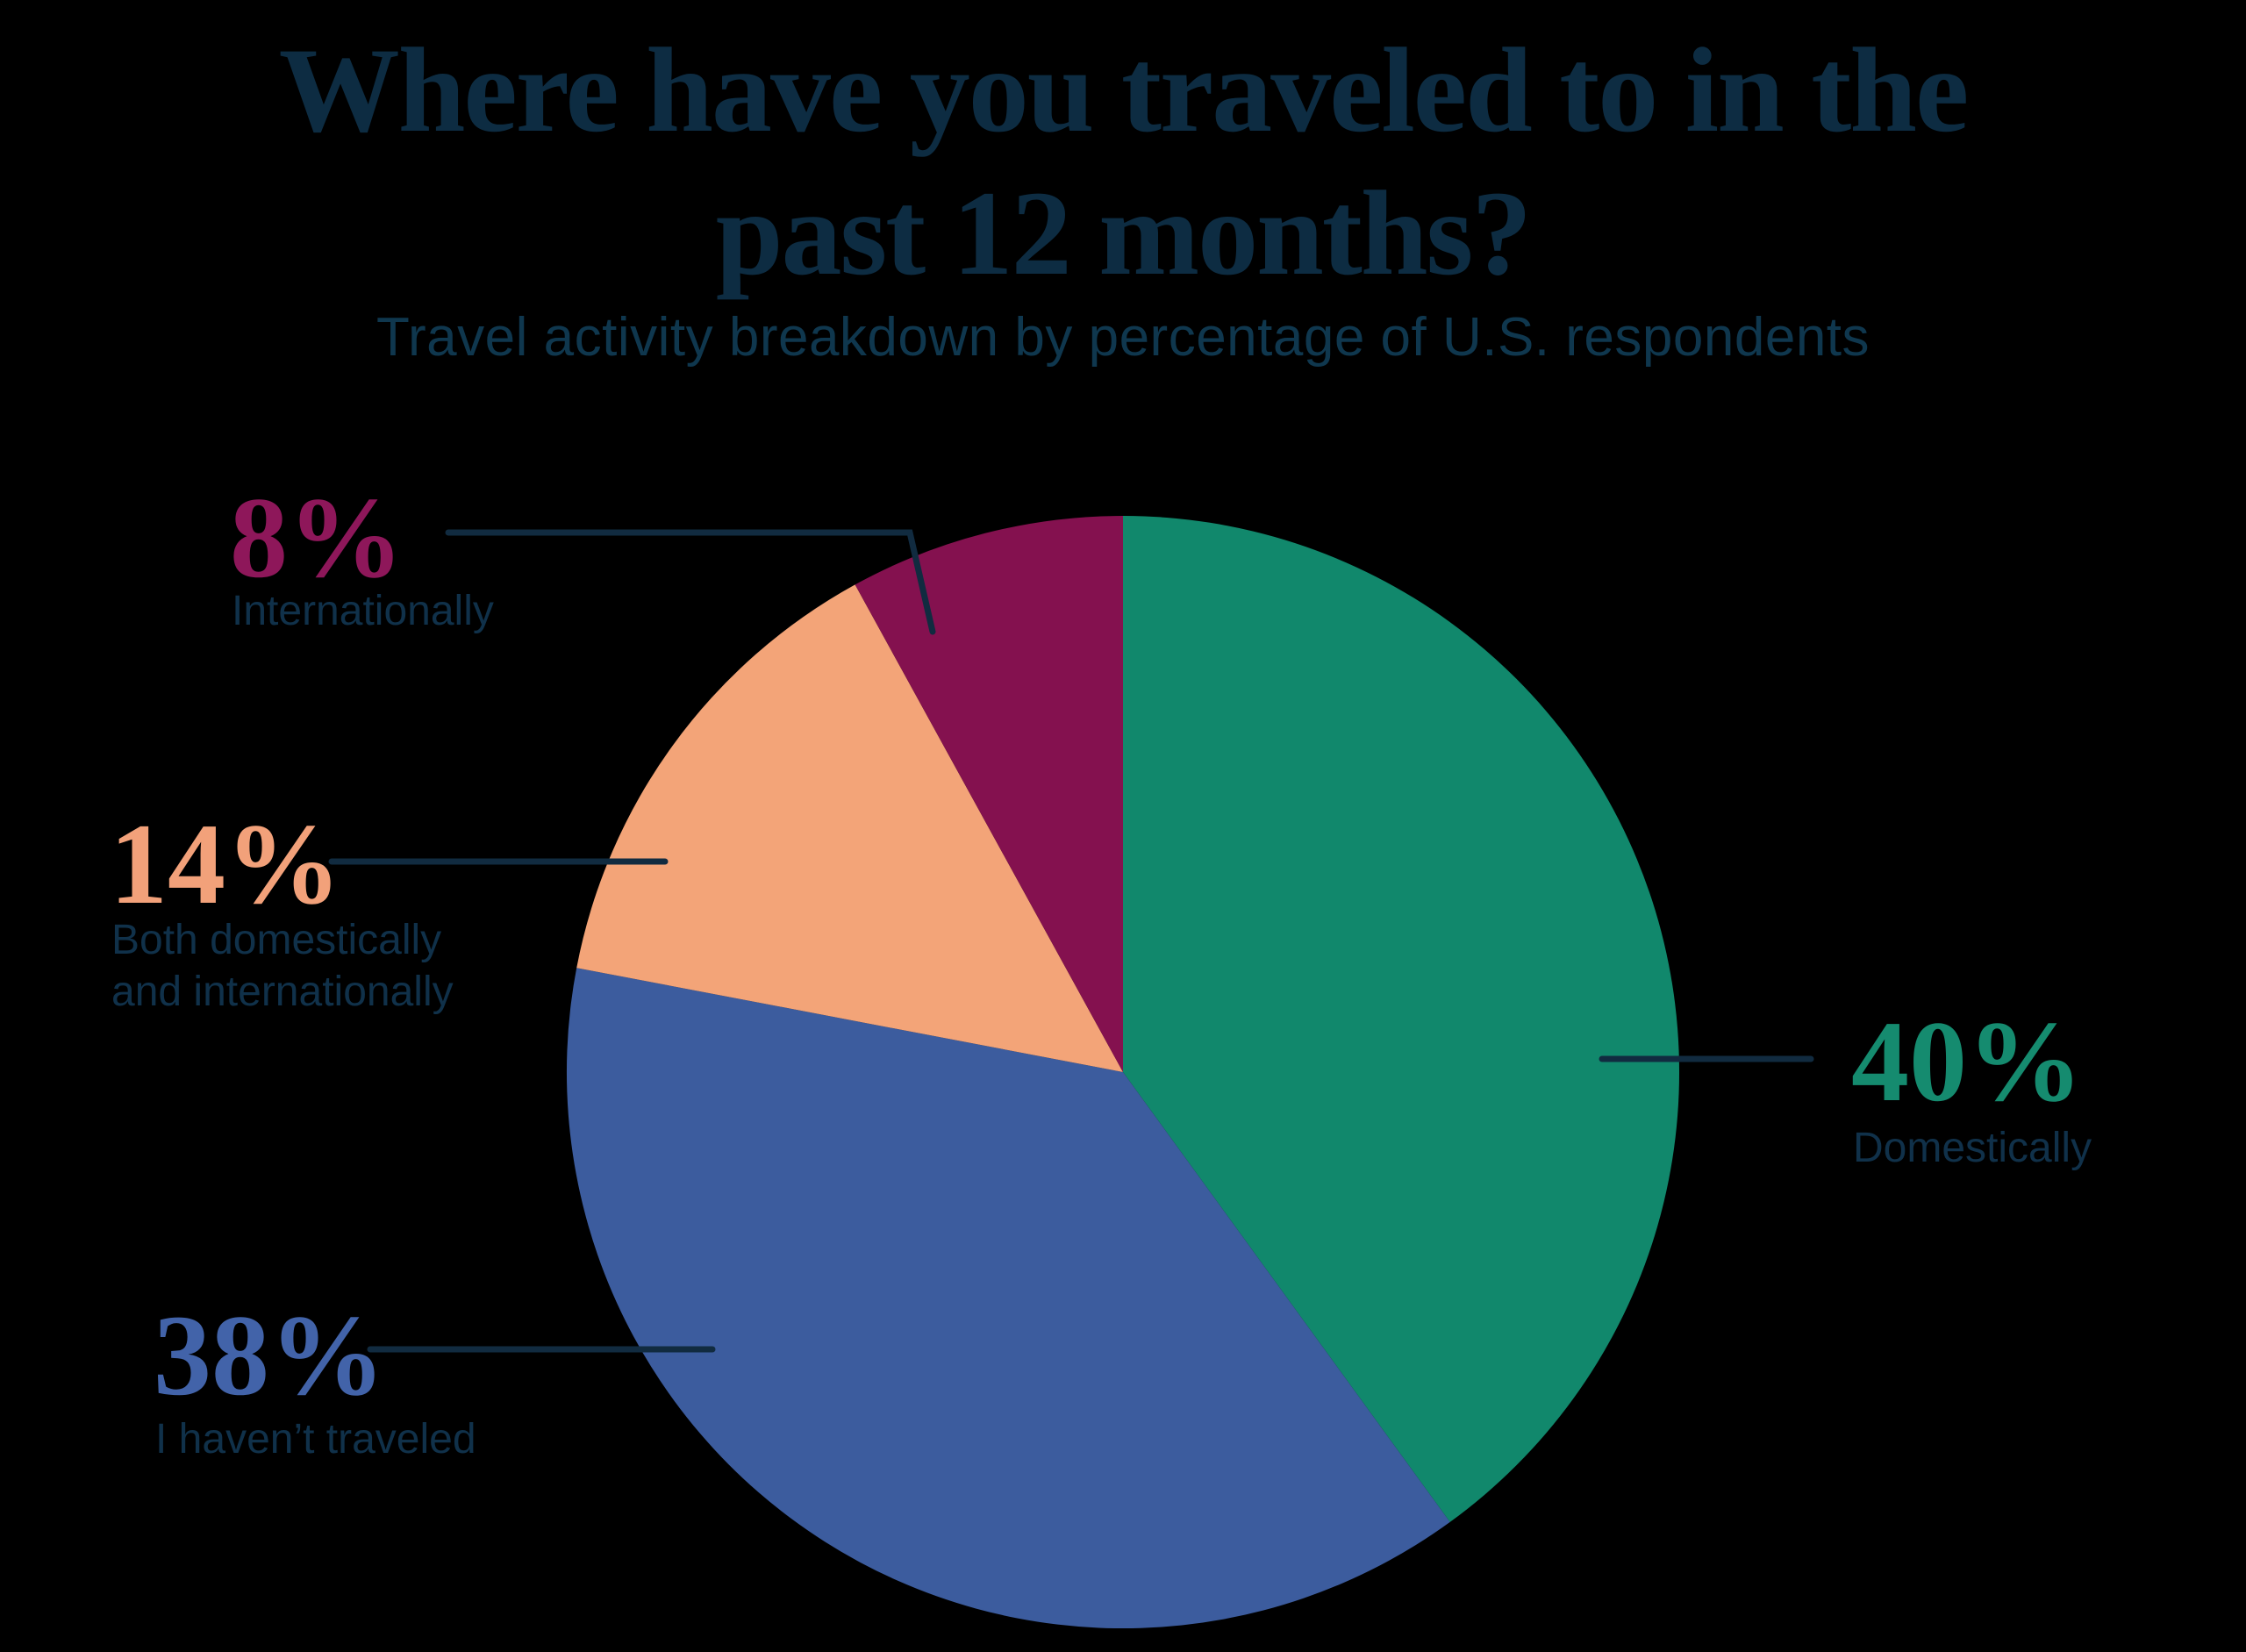 This screenshot has height=1652, width=2246. What do you see at coordinates (849, 828) in the screenshot?
I see `pie-slice-both-domestically-and-internationally` at bounding box center [849, 828].